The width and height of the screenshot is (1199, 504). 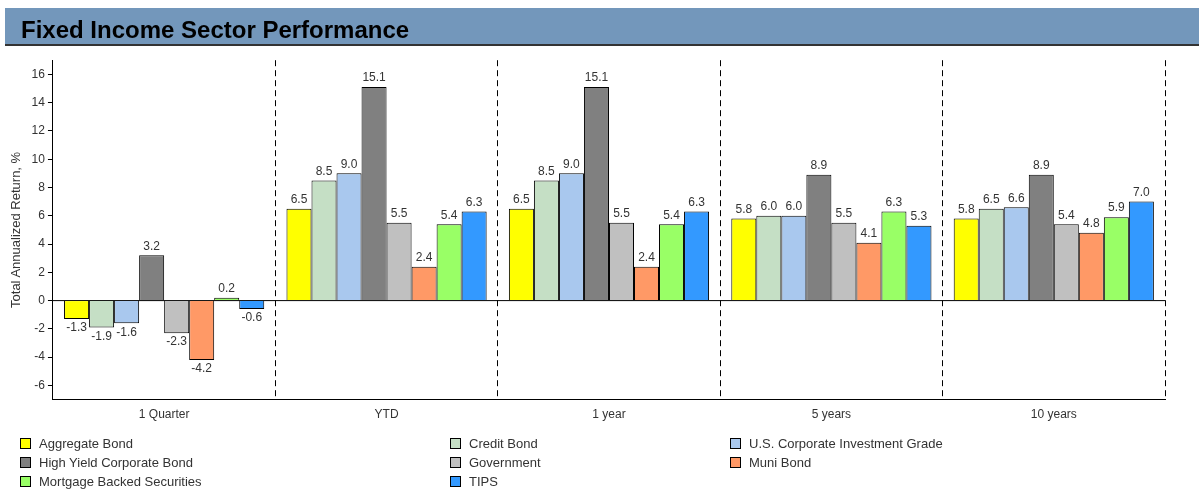 What do you see at coordinates (116, 462) in the screenshot?
I see `legend-label: High Yield Corporate Bond` at bounding box center [116, 462].